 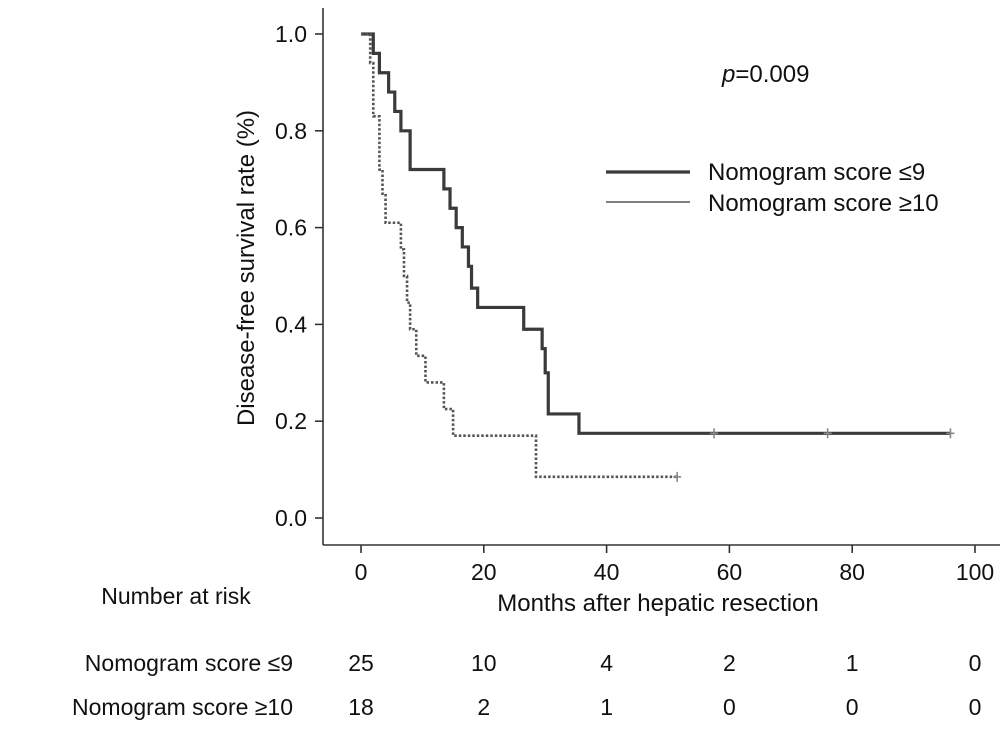 What do you see at coordinates (975, 572) in the screenshot?
I see `x-tick-label: 100` at bounding box center [975, 572].